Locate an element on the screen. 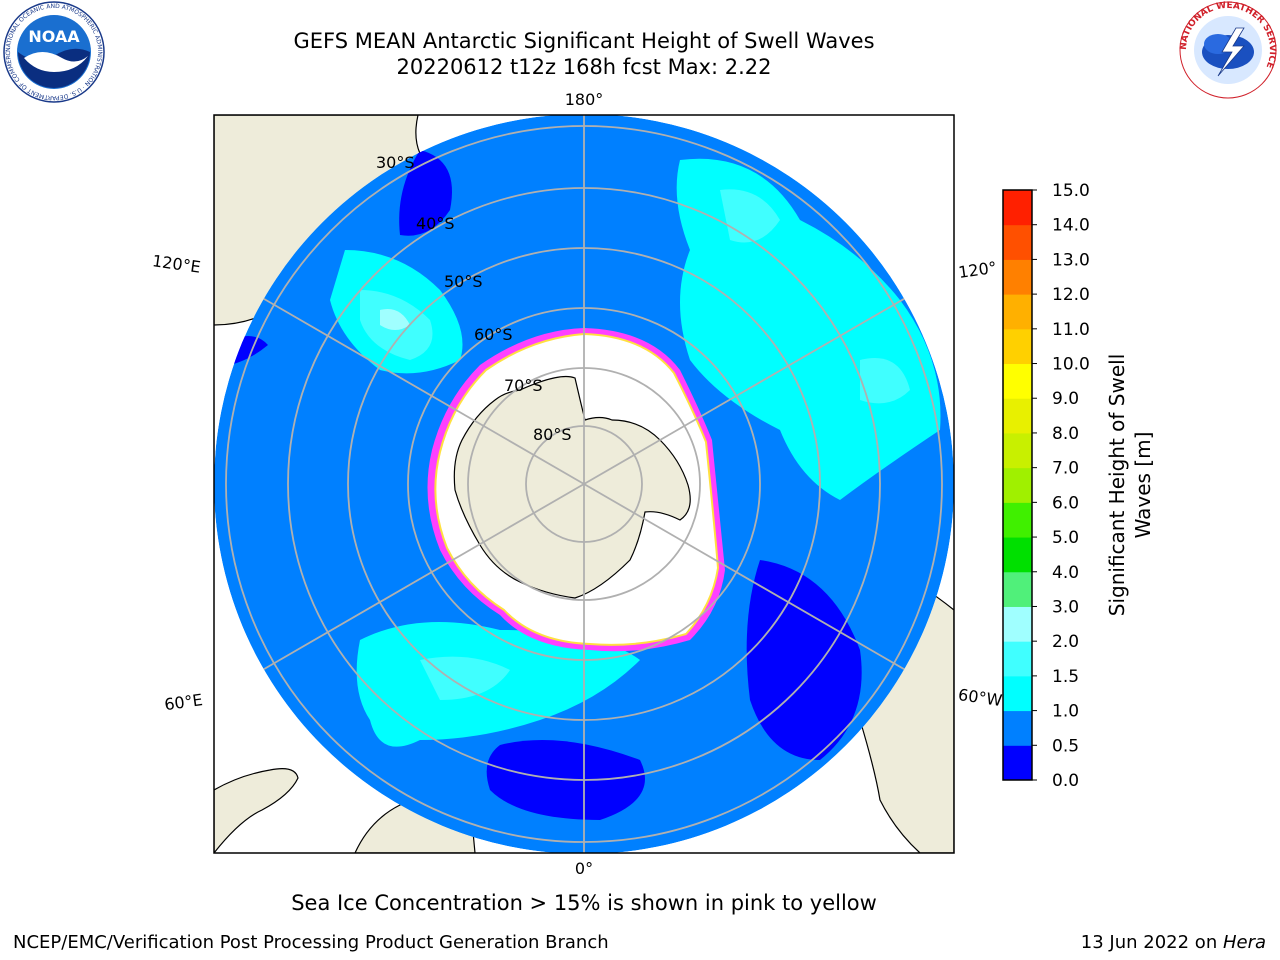  lat-label-60: 60°S is located at coordinates (493, 334).